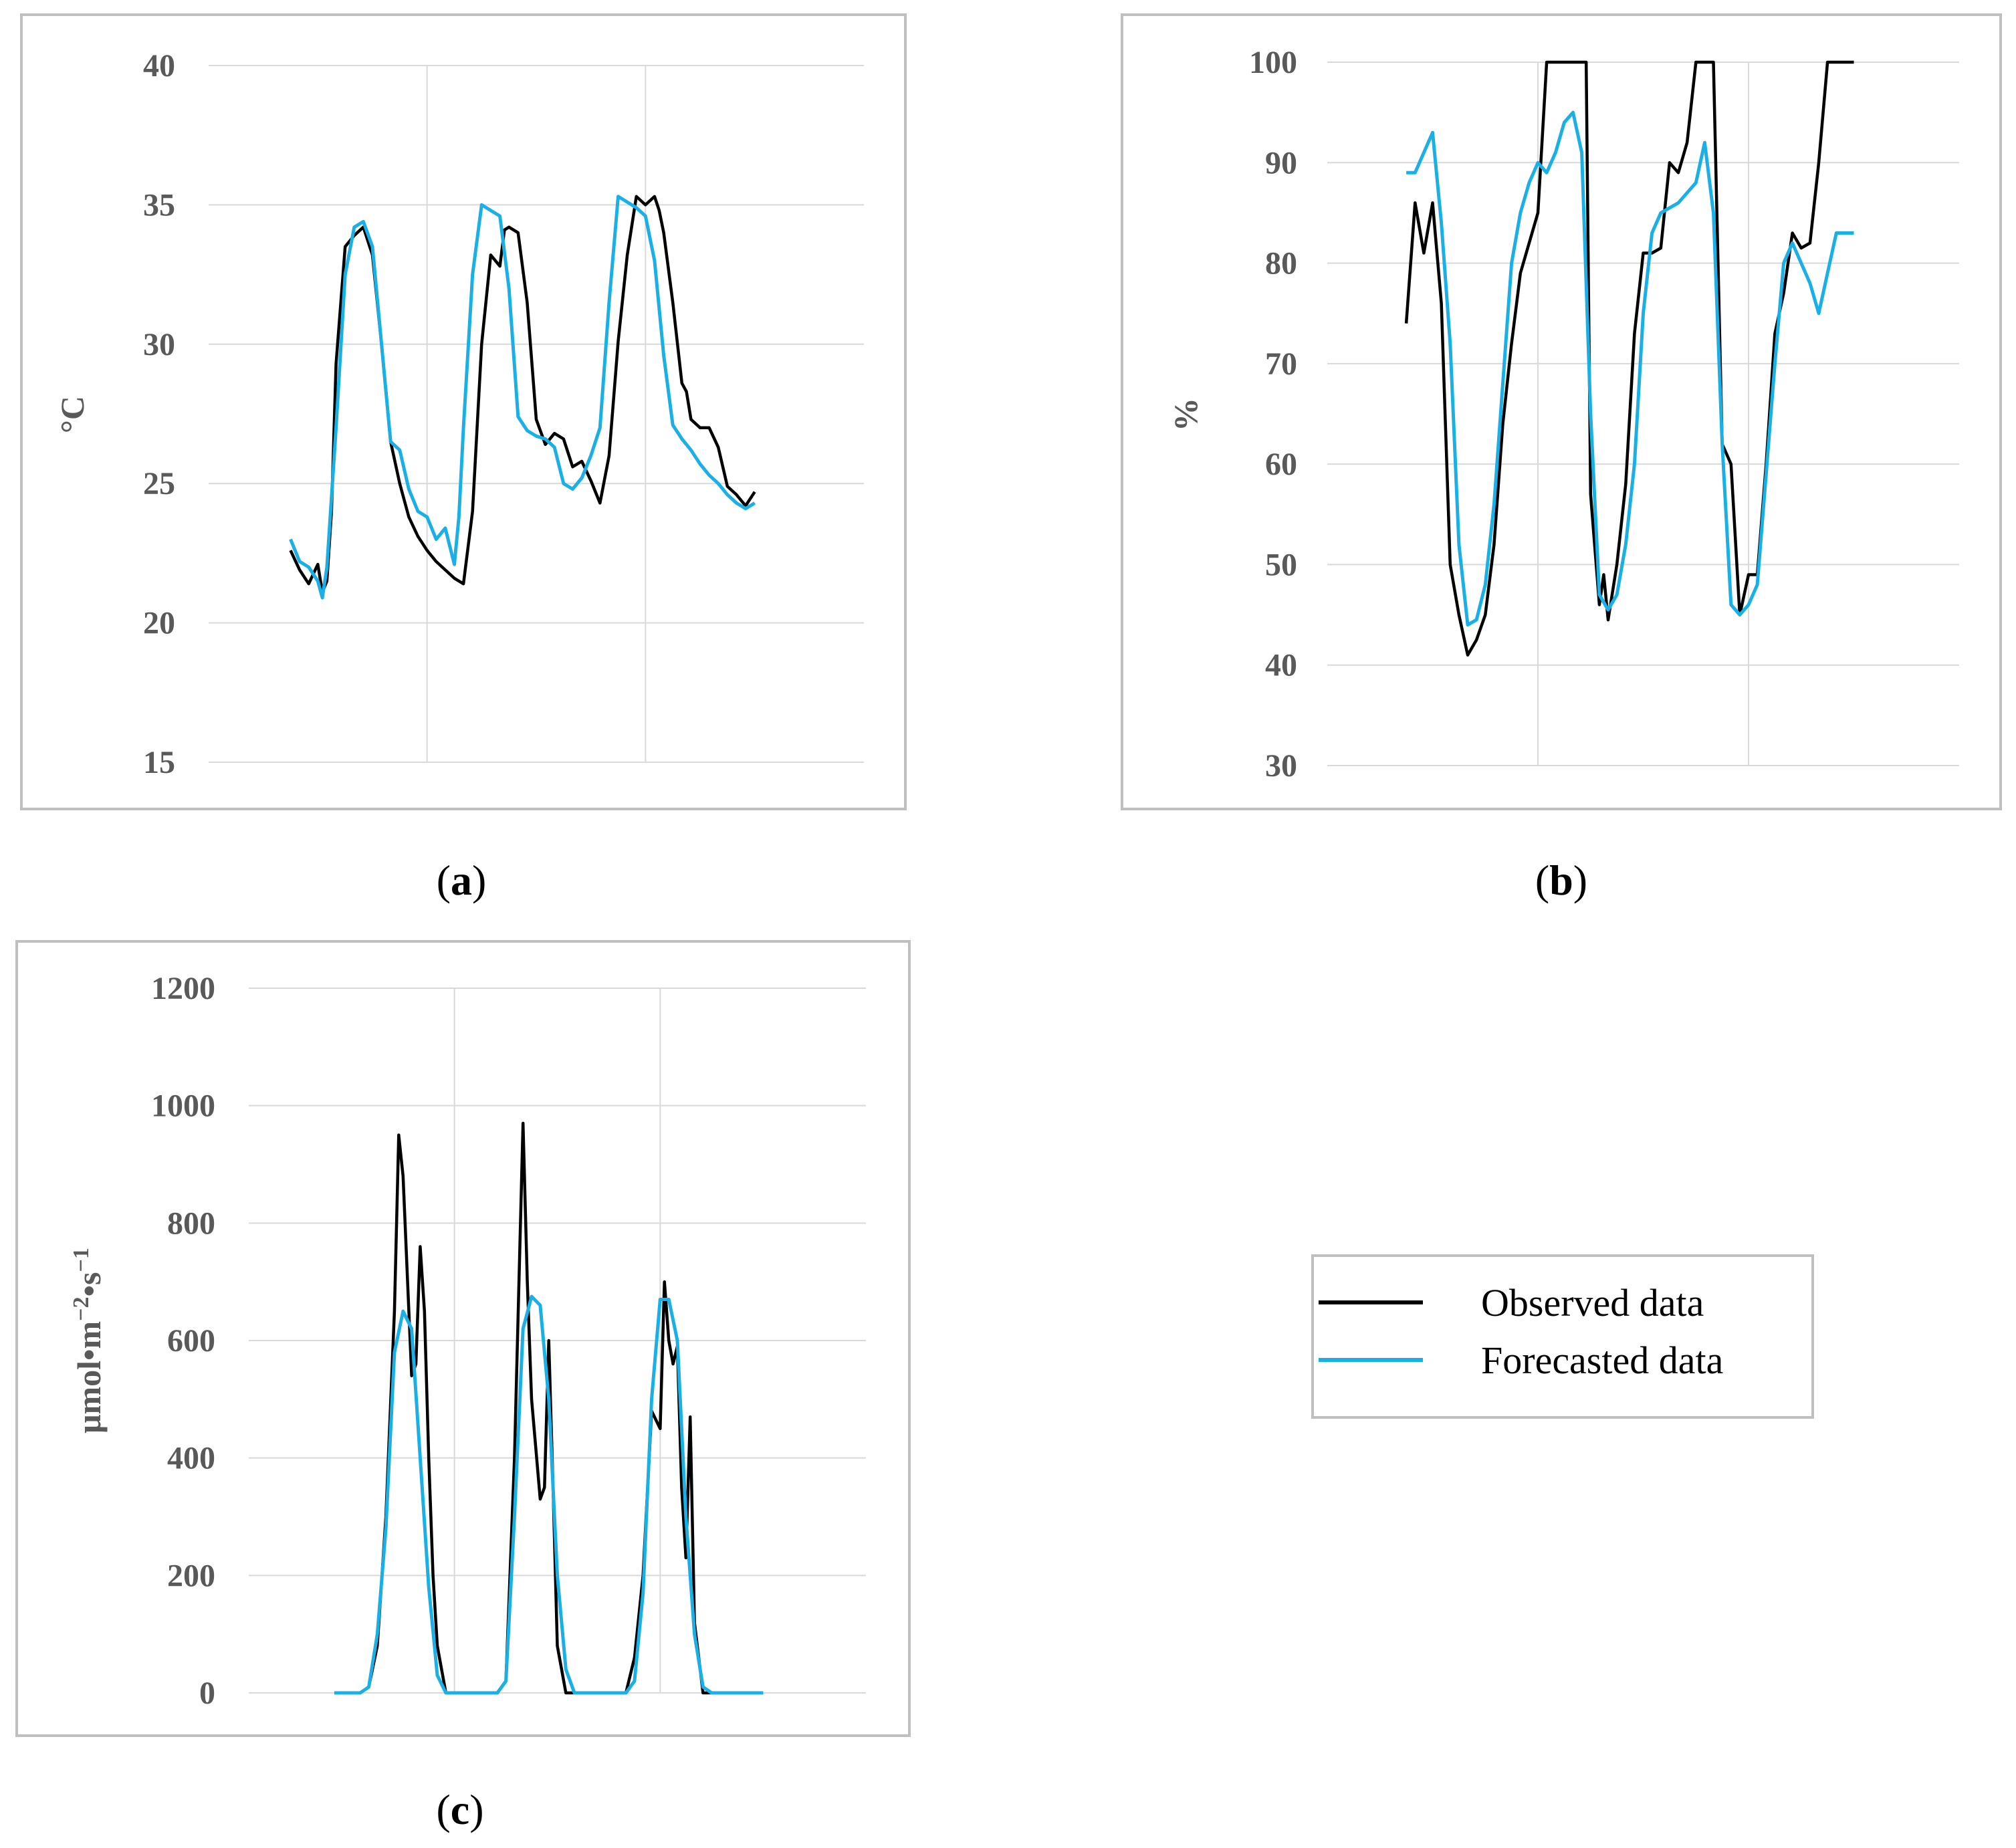 Image resolution: width=2016 pixels, height=1848 pixels. What do you see at coordinates (159, 344) in the screenshot?
I see `ytick-label-a-30: 30` at bounding box center [159, 344].